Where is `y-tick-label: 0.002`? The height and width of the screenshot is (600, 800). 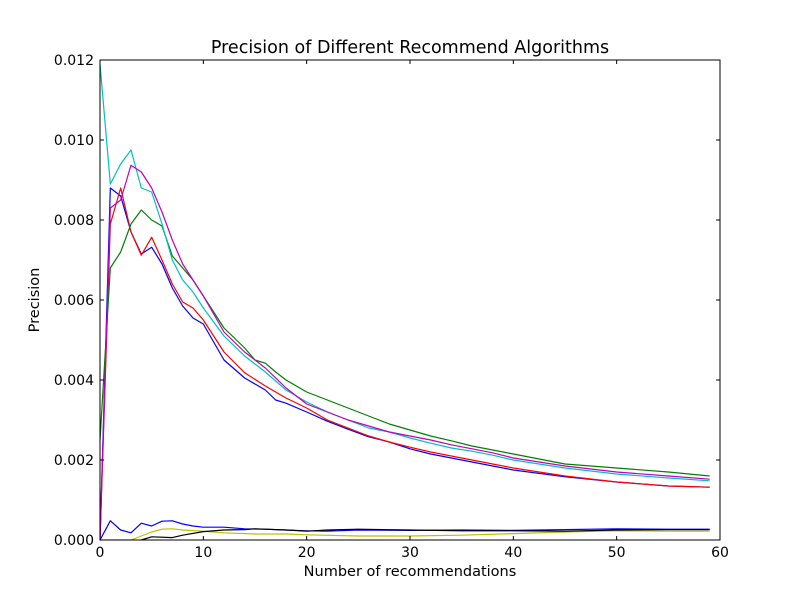 y-tick-label: 0.002 is located at coordinates (74, 461).